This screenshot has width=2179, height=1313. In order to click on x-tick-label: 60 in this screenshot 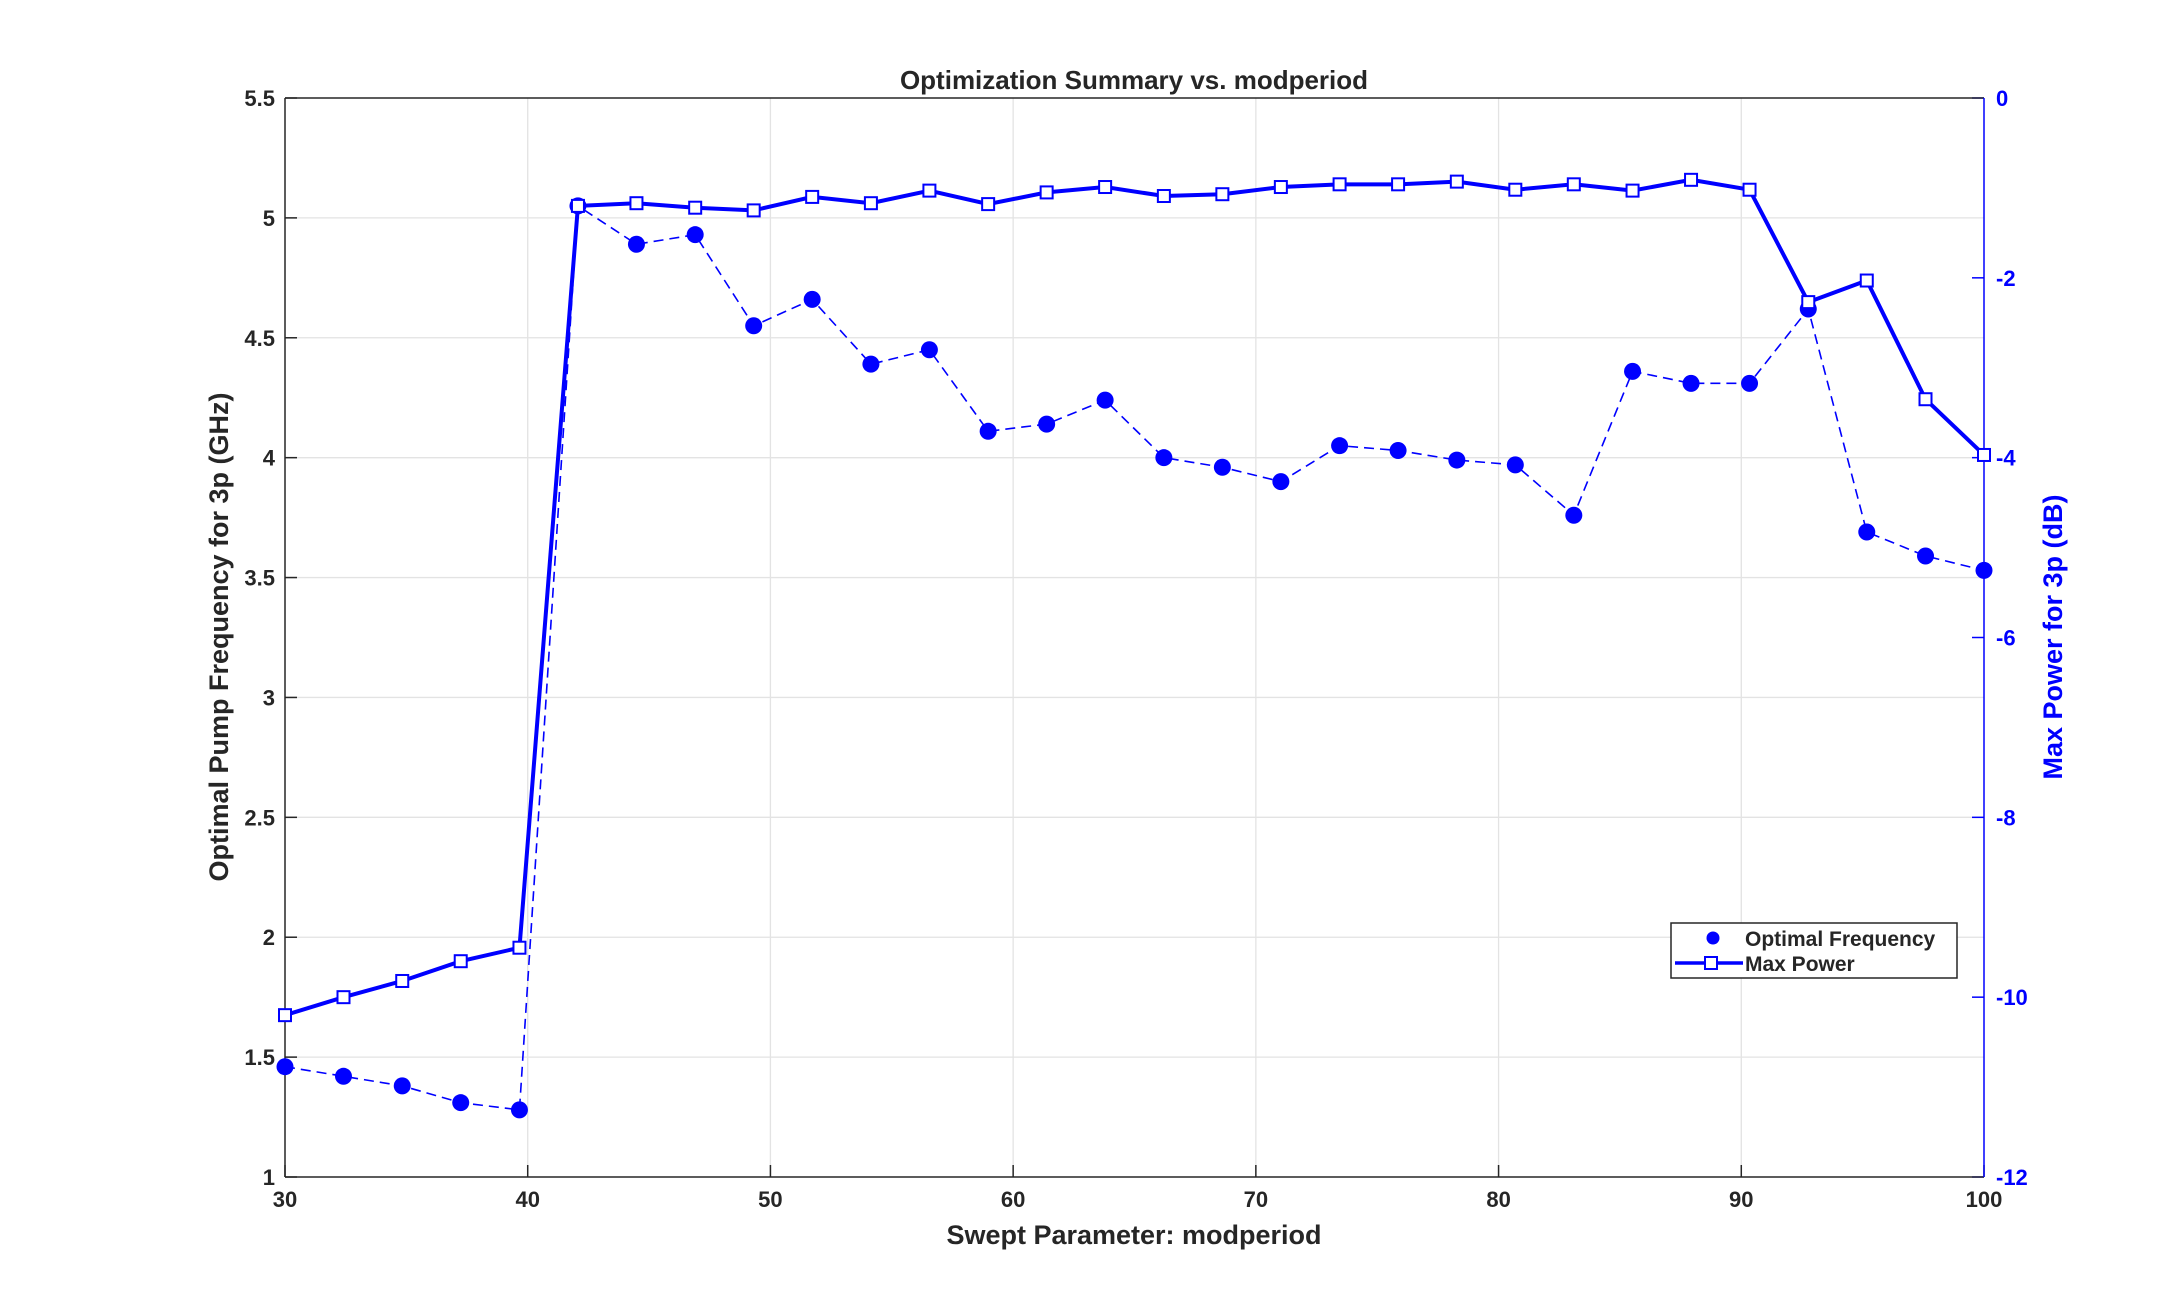, I will do `click(1013, 1199)`.